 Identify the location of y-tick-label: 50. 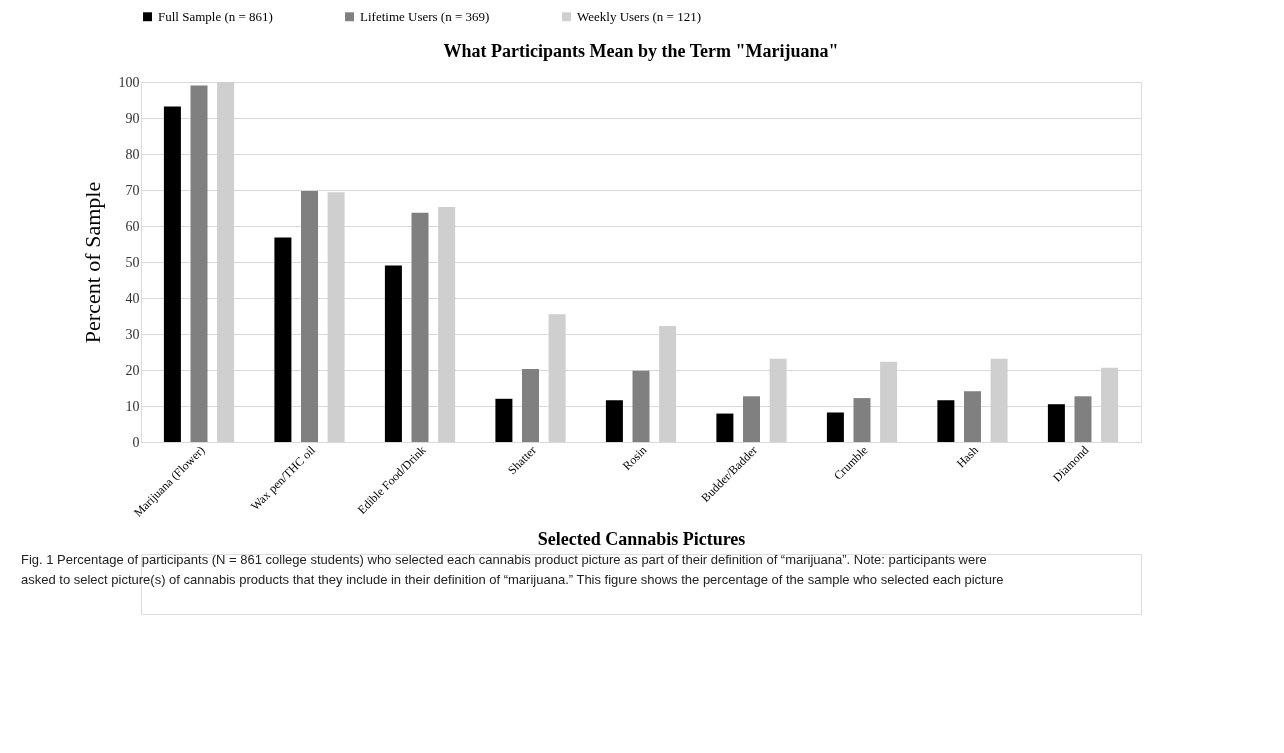
(132, 262).